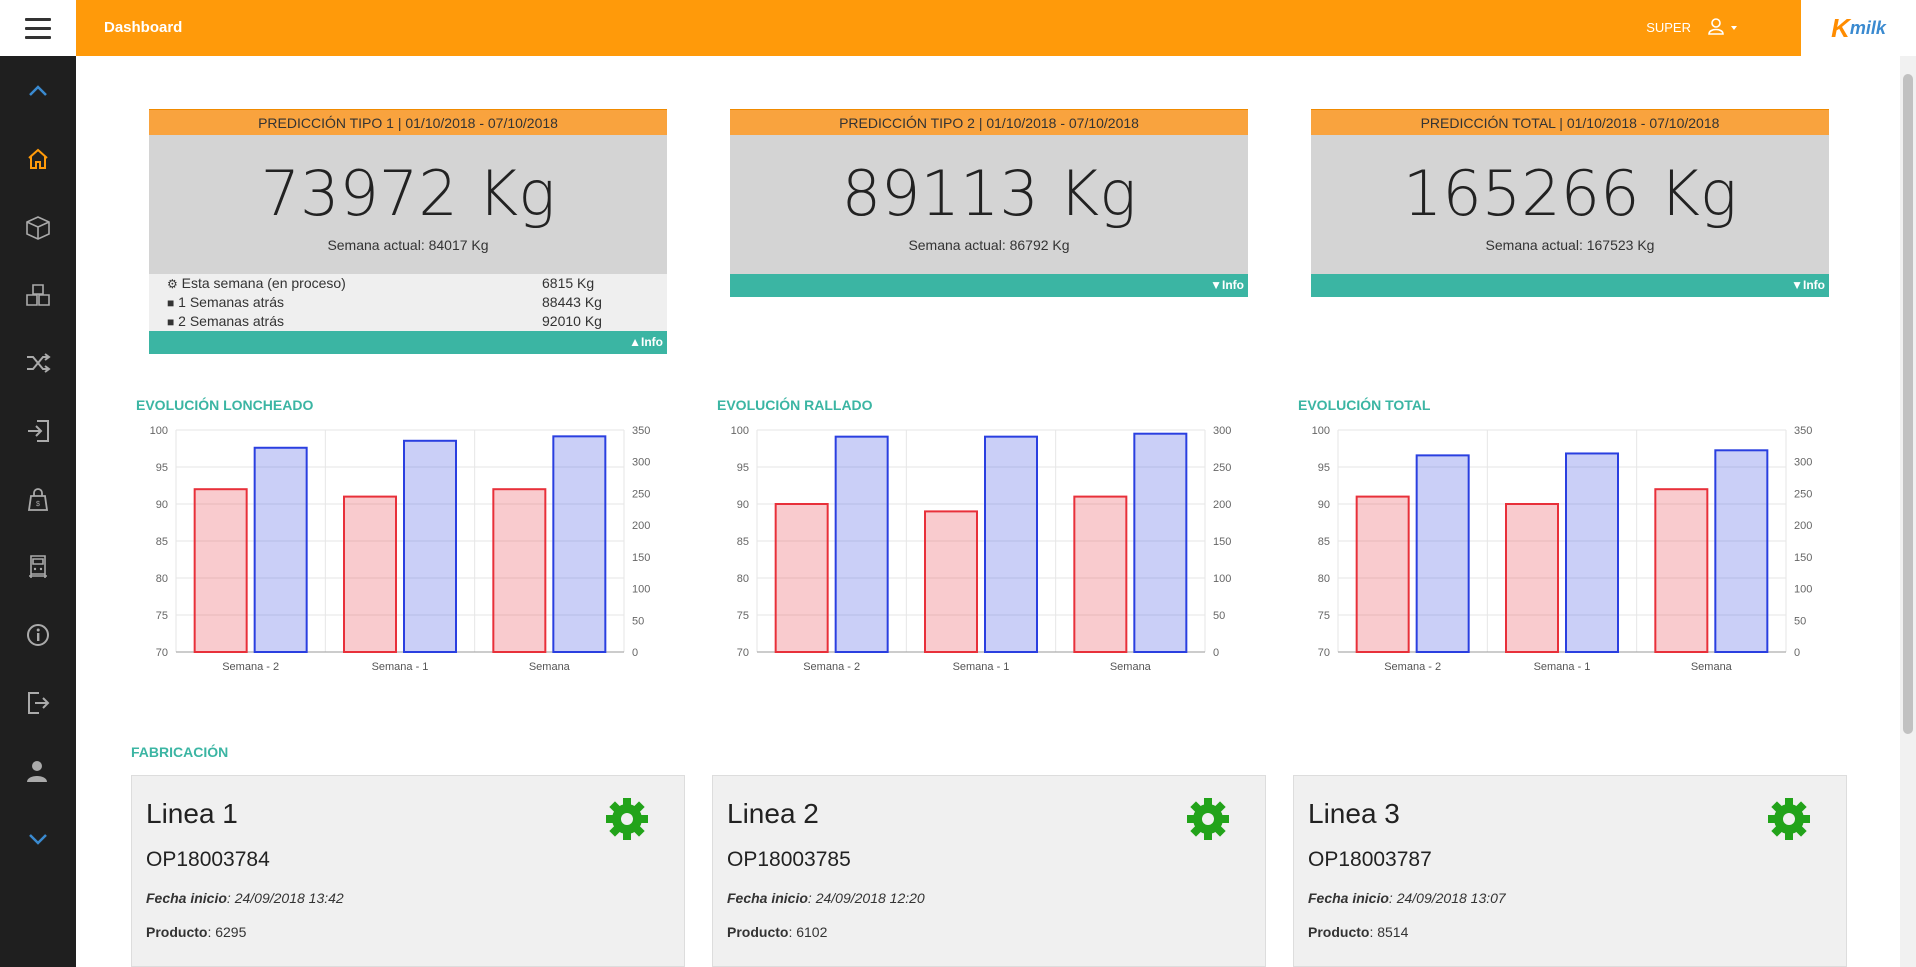 This screenshot has width=1916, height=967. Describe the element at coordinates (180, 752) in the screenshot. I see `section-title-fabricacion: FABRICACIÓN` at that location.